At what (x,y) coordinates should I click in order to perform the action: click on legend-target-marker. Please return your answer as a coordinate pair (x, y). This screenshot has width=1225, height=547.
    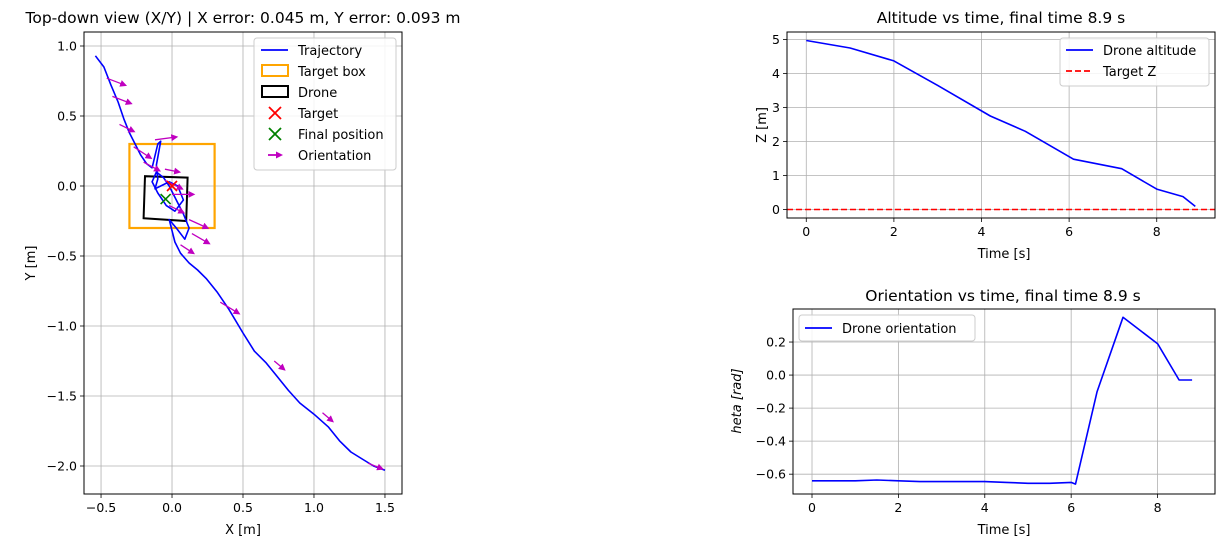
    Looking at the image, I should click on (275, 113).